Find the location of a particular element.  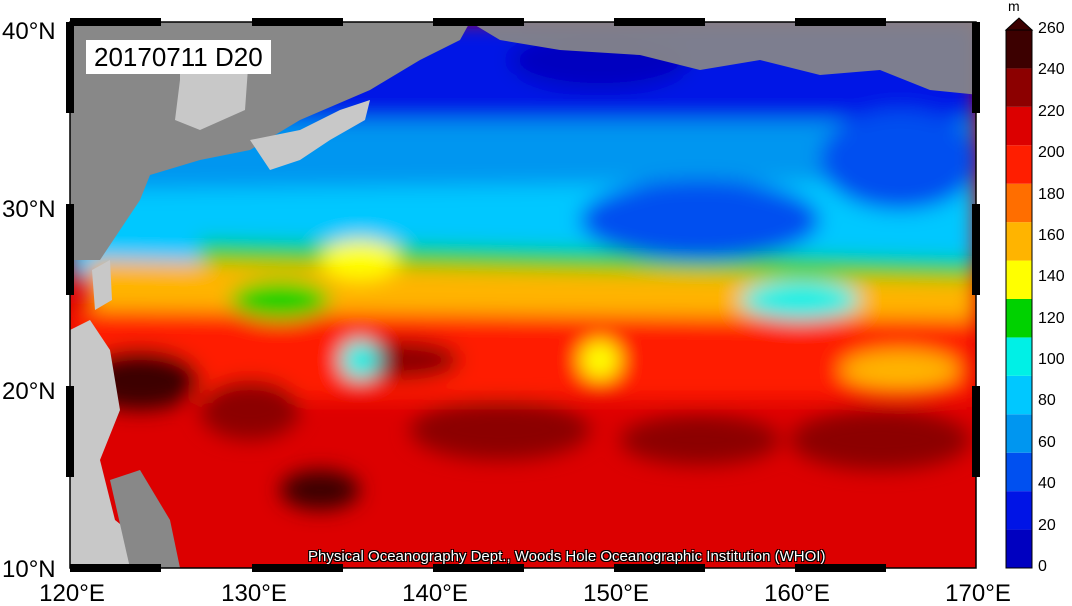

colorbar-tick-label: 260 is located at coordinates (1051, 28).